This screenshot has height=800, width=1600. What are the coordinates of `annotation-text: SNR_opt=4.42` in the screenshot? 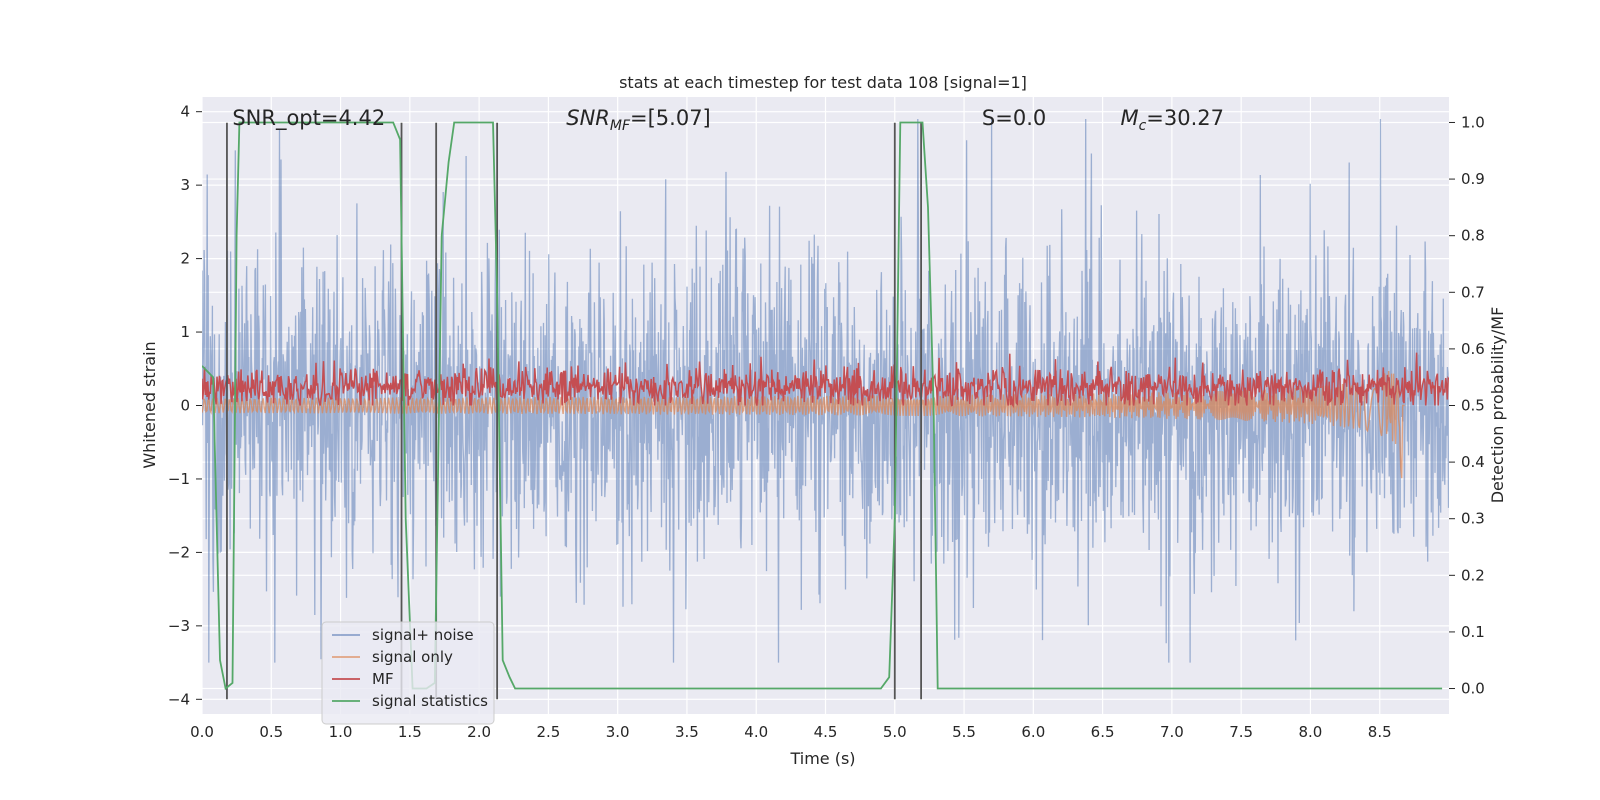 It's located at (308, 118).